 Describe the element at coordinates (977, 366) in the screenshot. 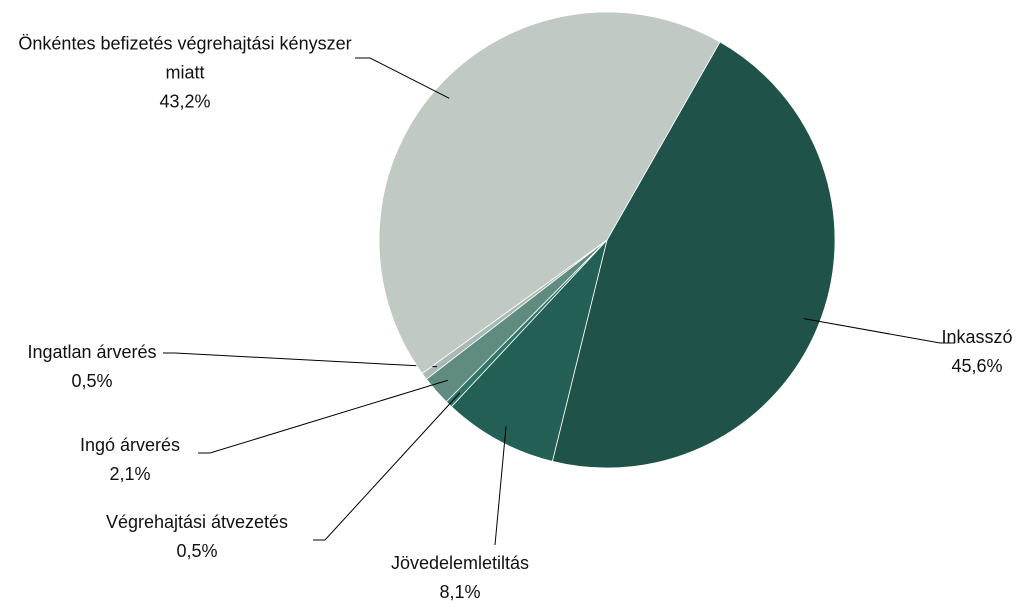

I see `value-label: 45,6%` at that location.